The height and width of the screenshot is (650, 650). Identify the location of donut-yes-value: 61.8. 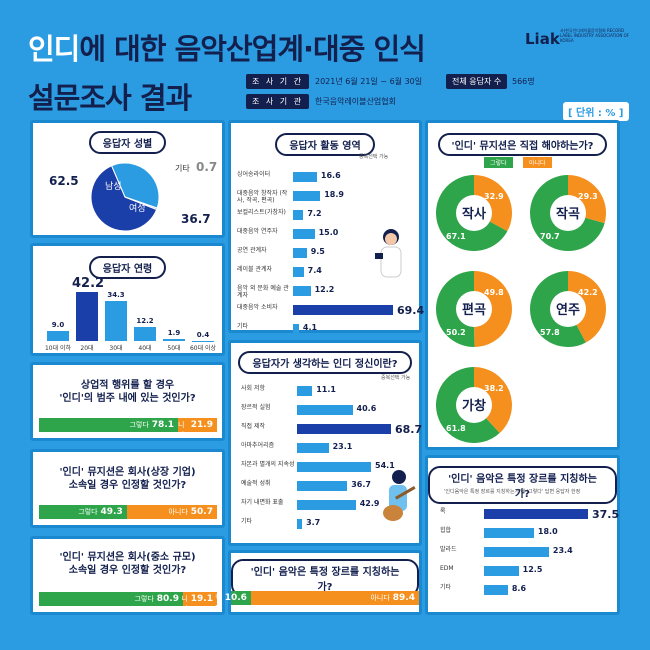
(456, 428).